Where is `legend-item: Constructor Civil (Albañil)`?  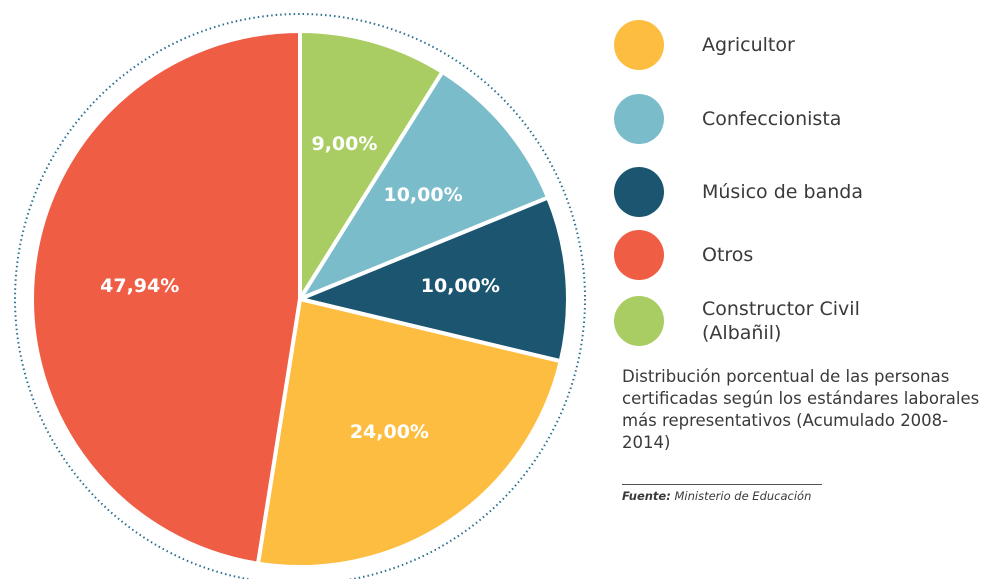 legend-item: Constructor Civil (Albañil) is located at coordinates (743, 321).